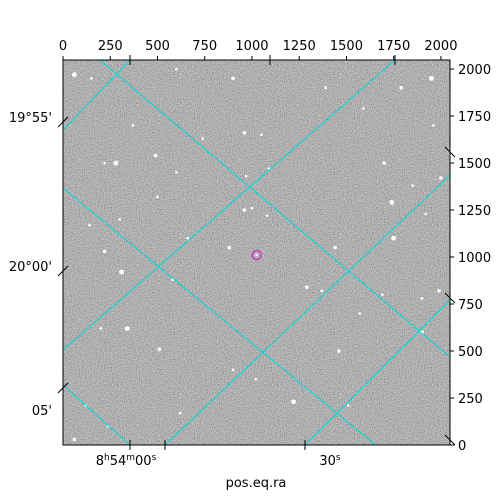  I want to click on y-tick-label: 250, so click(470, 399).